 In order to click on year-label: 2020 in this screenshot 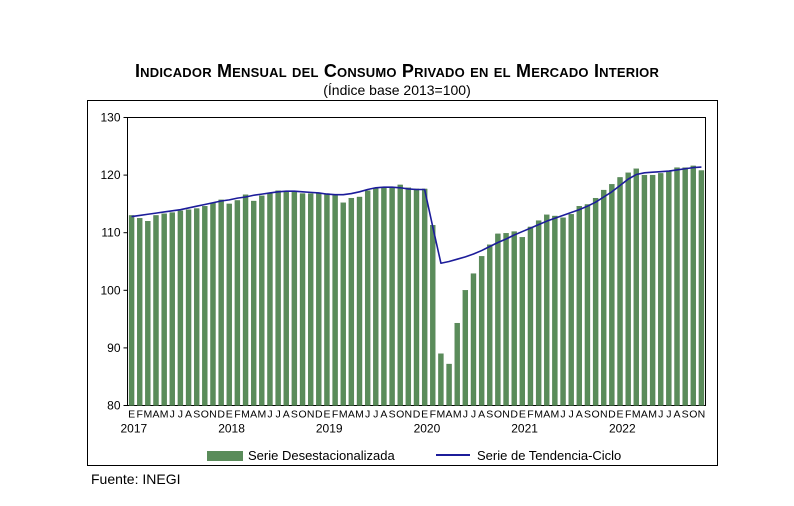, I will do `click(427, 429)`.